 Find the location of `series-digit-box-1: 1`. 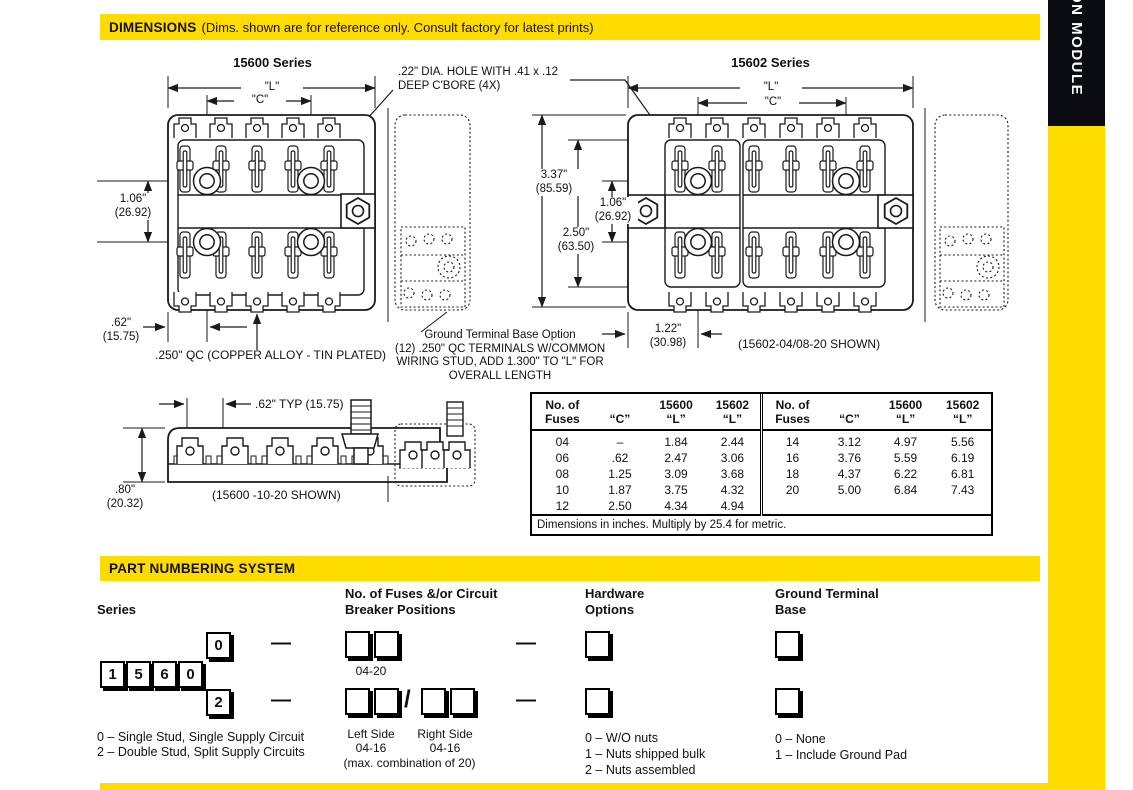

series-digit-box-1: 1 is located at coordinates (112, 674).